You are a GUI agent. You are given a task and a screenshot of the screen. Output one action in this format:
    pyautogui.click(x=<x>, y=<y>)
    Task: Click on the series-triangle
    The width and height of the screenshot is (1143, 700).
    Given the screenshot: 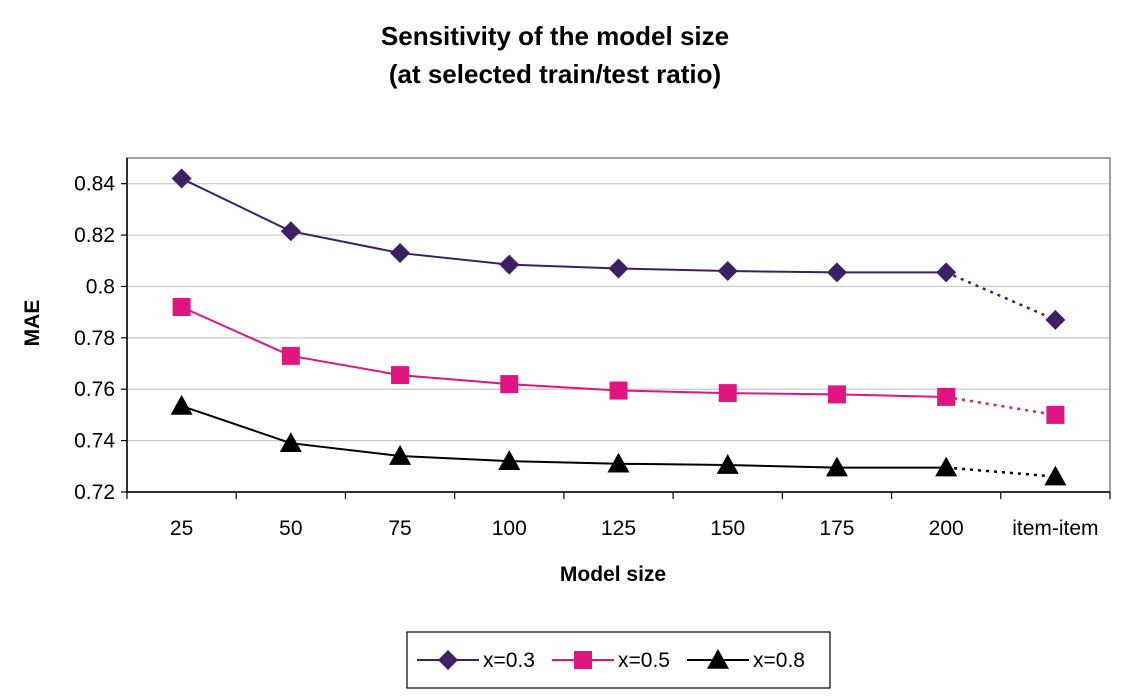 What is the action you would take?
    pyautogui.click(x=618, y=440)
    